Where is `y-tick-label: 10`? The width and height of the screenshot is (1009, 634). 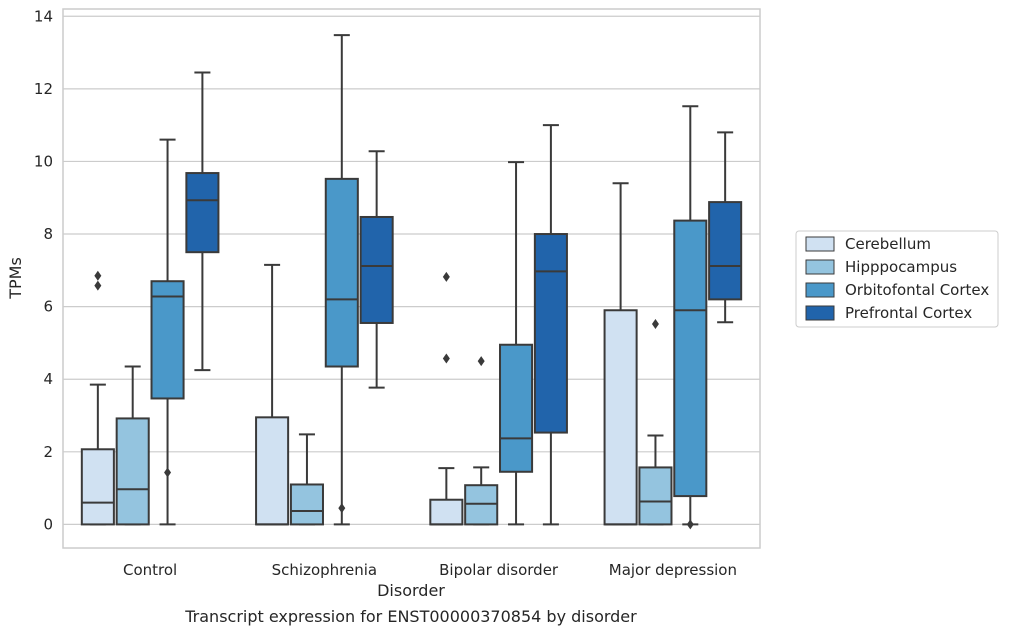 y-tick-label: 10 is located at coordinates (43, 161).